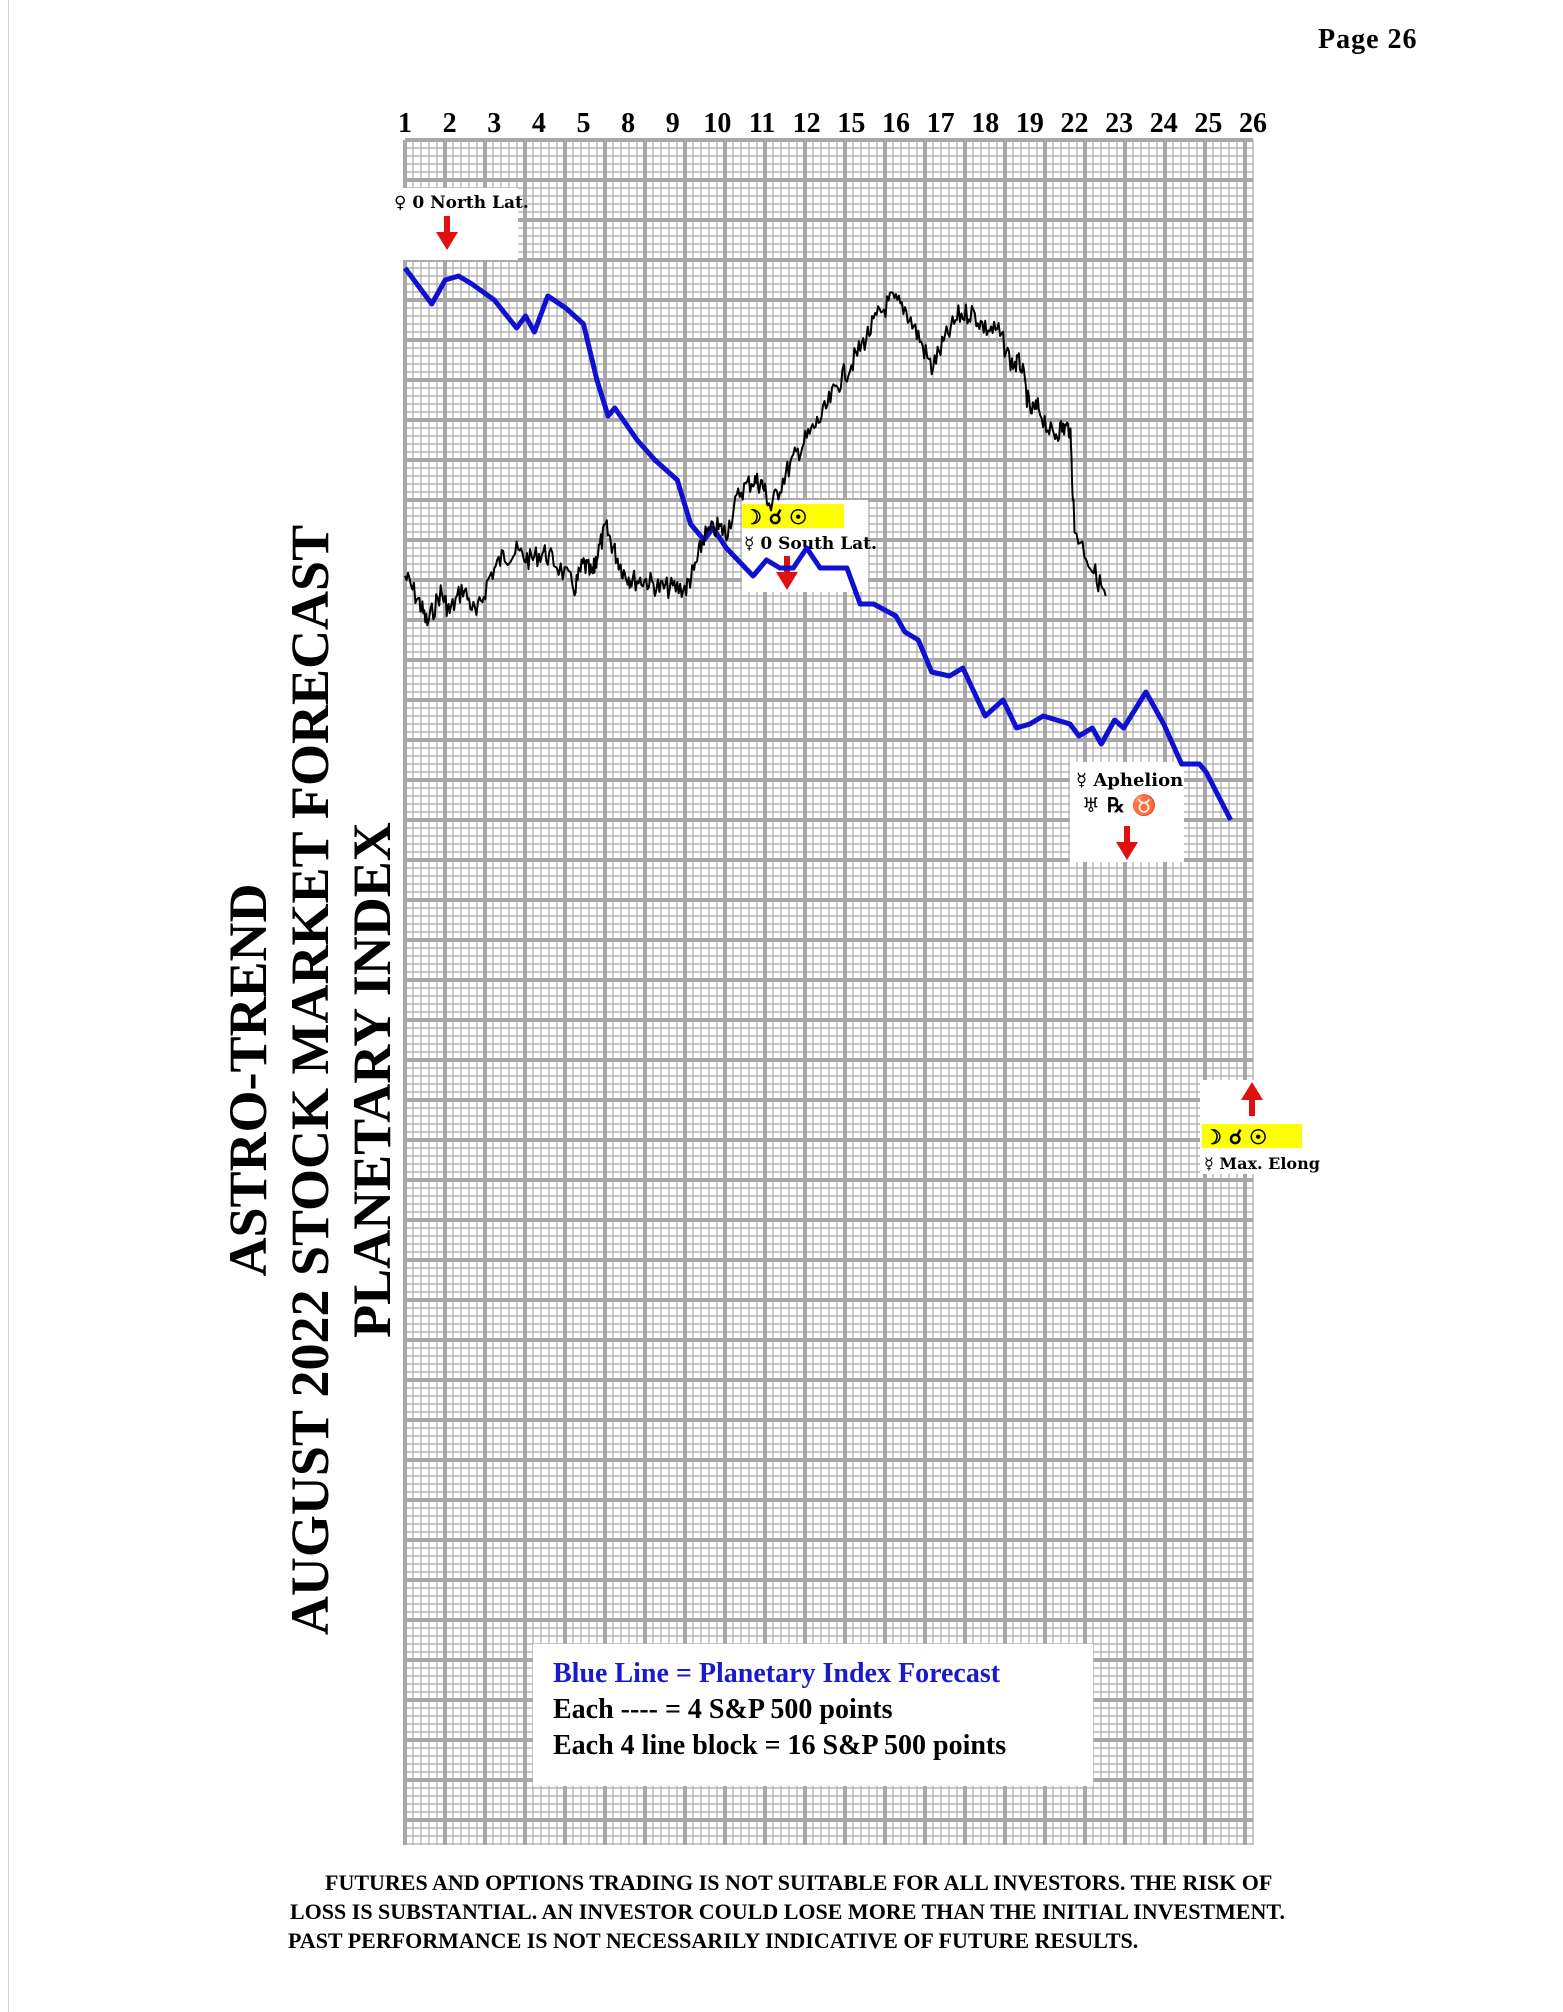 The image size is (1563, 2012). Describe the element at coordinates (1368, 39) in the screenshot. I see `page-number: Page 26` at that location.